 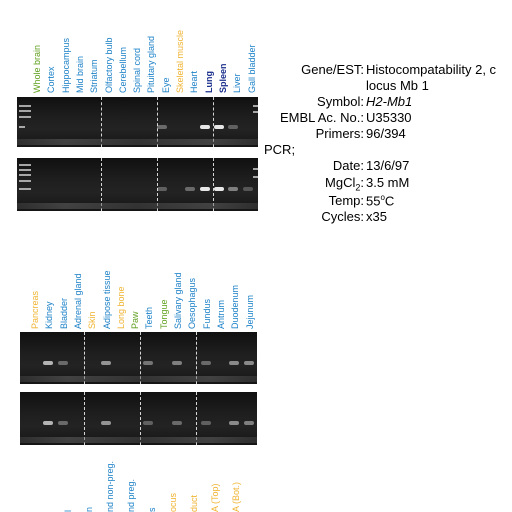 What do you see at coordinates (249, 311) in the screenshot?
I see `lane-label: Jejunum` at bounding box center [249, 311].